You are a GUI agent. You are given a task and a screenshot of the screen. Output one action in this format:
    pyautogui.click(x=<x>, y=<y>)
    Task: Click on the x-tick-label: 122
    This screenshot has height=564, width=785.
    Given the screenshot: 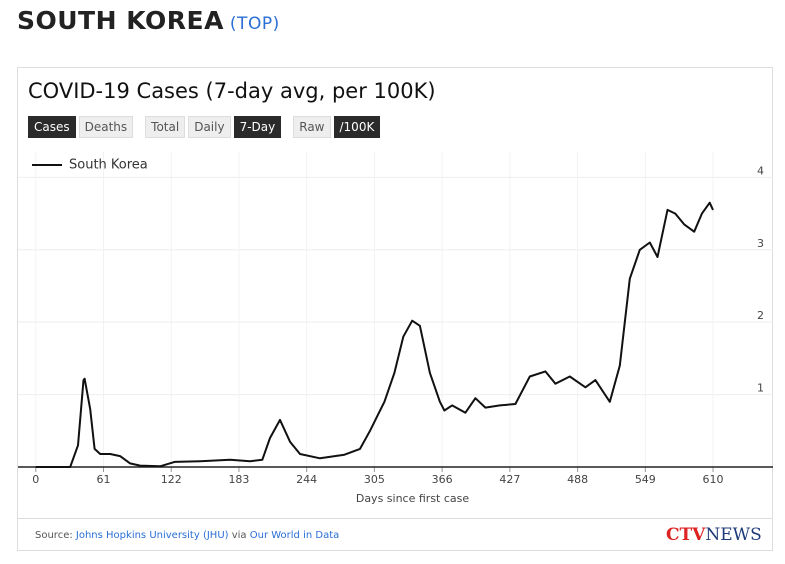 What is the action you would take?
    pyautogui.click(x=171, y=479)
    